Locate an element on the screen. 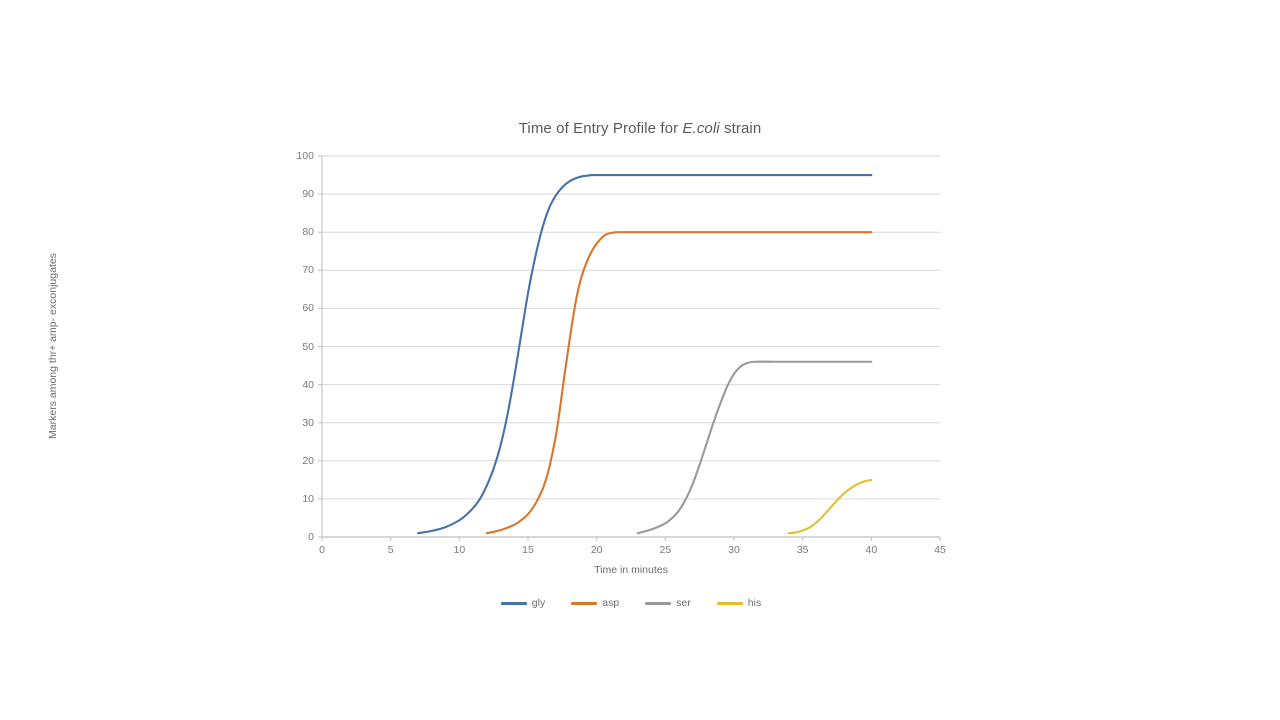  y-tick-label: 0 is located at coordinates (311, 537).